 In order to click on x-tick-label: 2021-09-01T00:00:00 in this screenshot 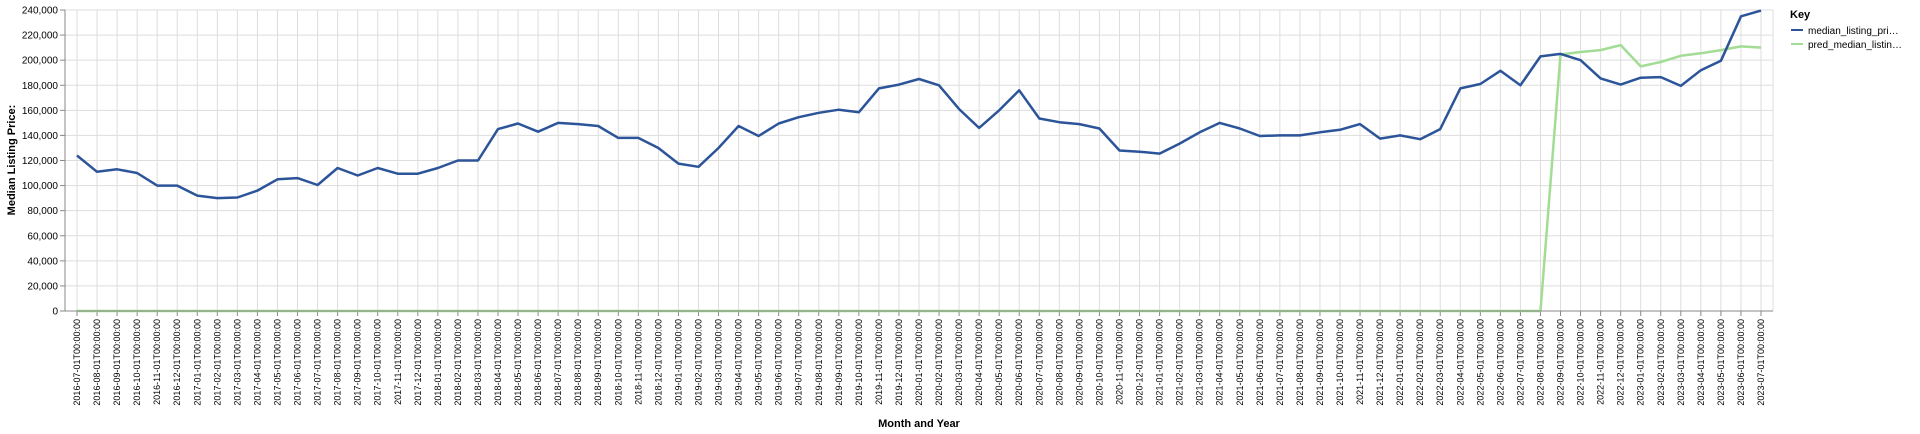, I will do `click(1320, 362)`.